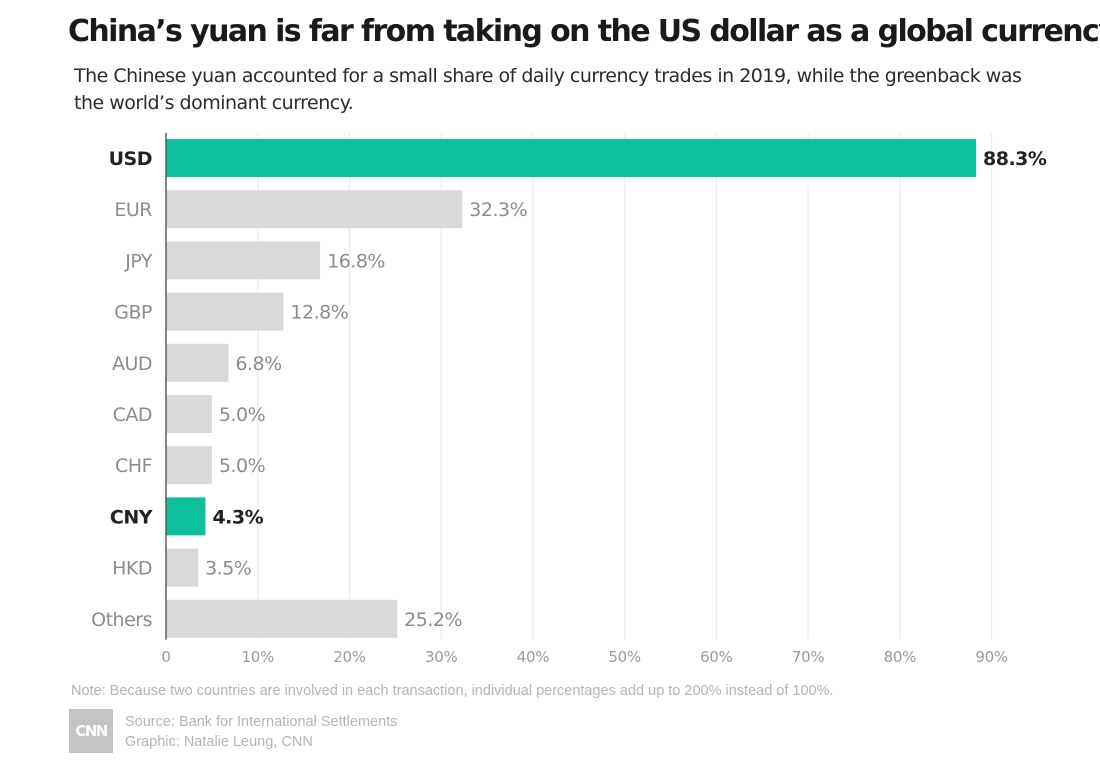  Describe the element at coordinates (1015, 159) in the screenshot. I see `value-label: 88.3%` at that location.